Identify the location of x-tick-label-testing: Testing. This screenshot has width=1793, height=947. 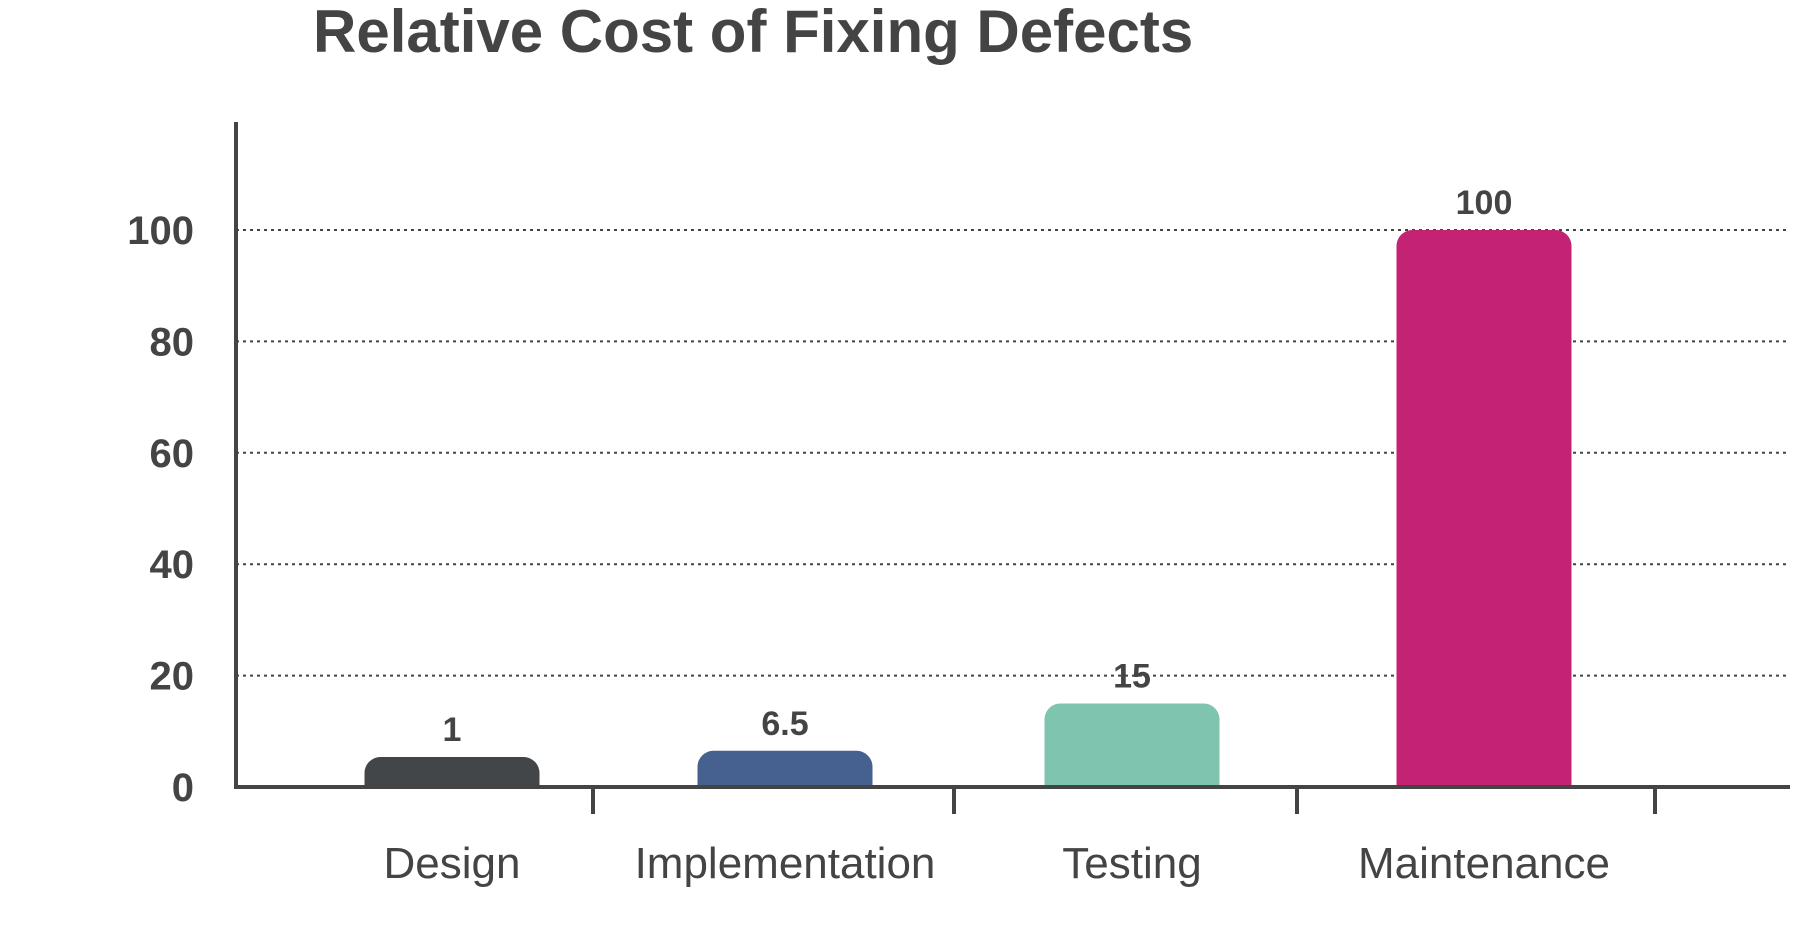
(1131, 863).